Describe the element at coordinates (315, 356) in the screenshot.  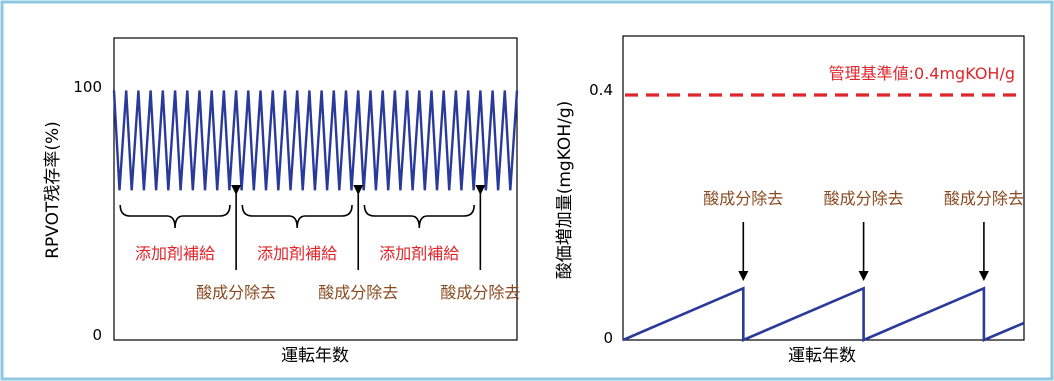
I see `rpvot-x-axis-label: 運転年数` at that location.